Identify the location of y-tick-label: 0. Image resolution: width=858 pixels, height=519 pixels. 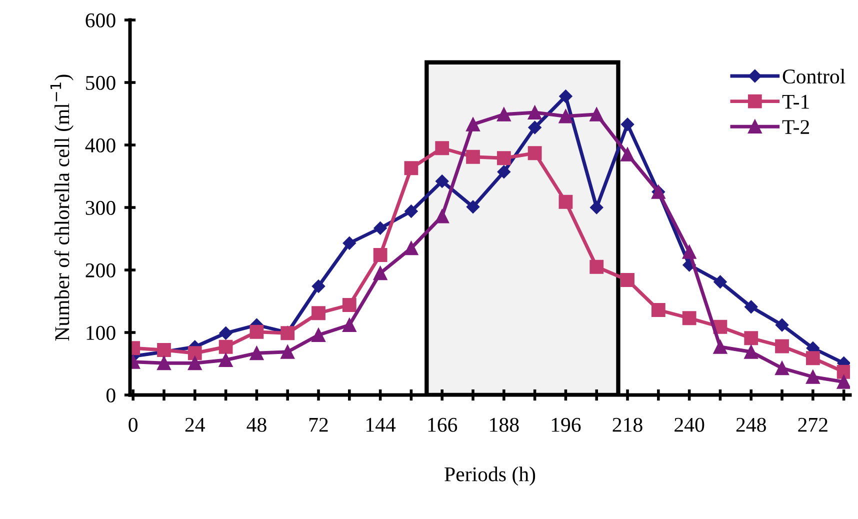
(111, 395).